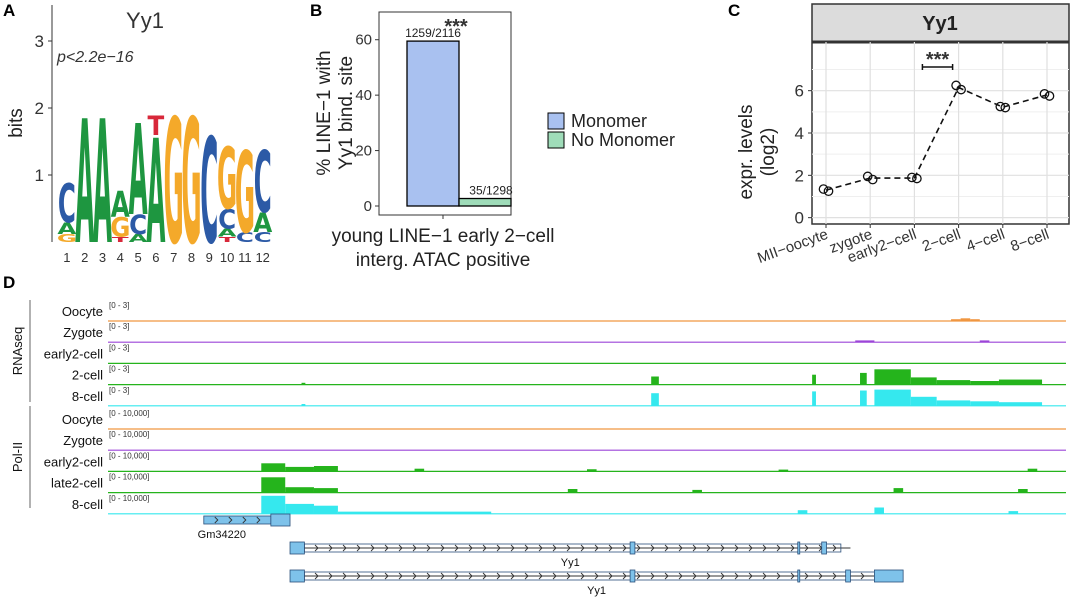  Describe the element at coordinates (746, 151) in the screenshot. I see `line-y-label-line1: expr. levels` at that location.